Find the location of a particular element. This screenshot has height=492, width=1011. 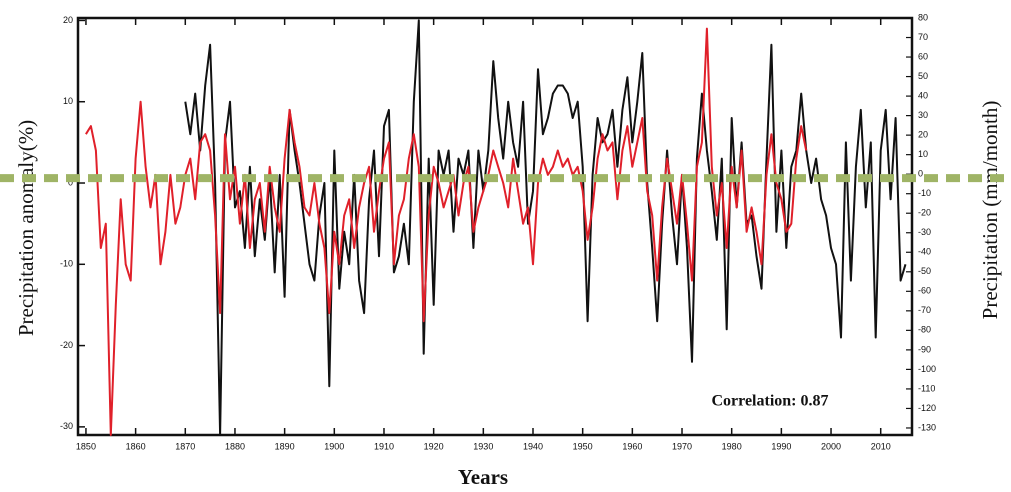

x-tick-label: 1990 is located at coordinates (781, 446).